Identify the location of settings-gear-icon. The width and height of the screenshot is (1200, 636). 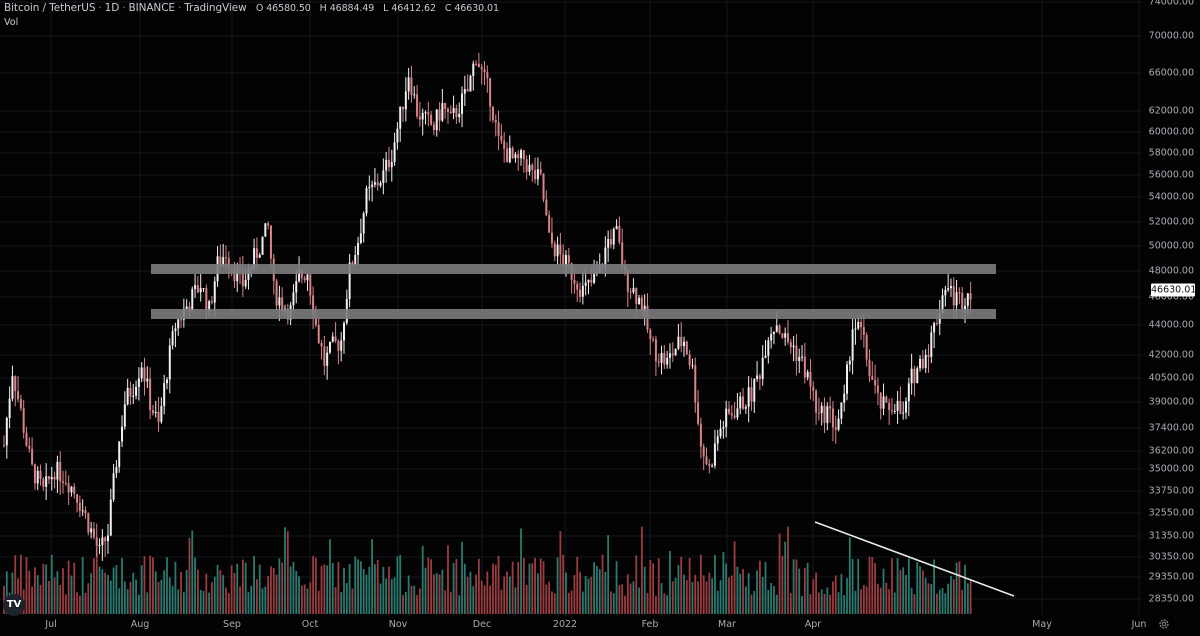
(1164, 624).